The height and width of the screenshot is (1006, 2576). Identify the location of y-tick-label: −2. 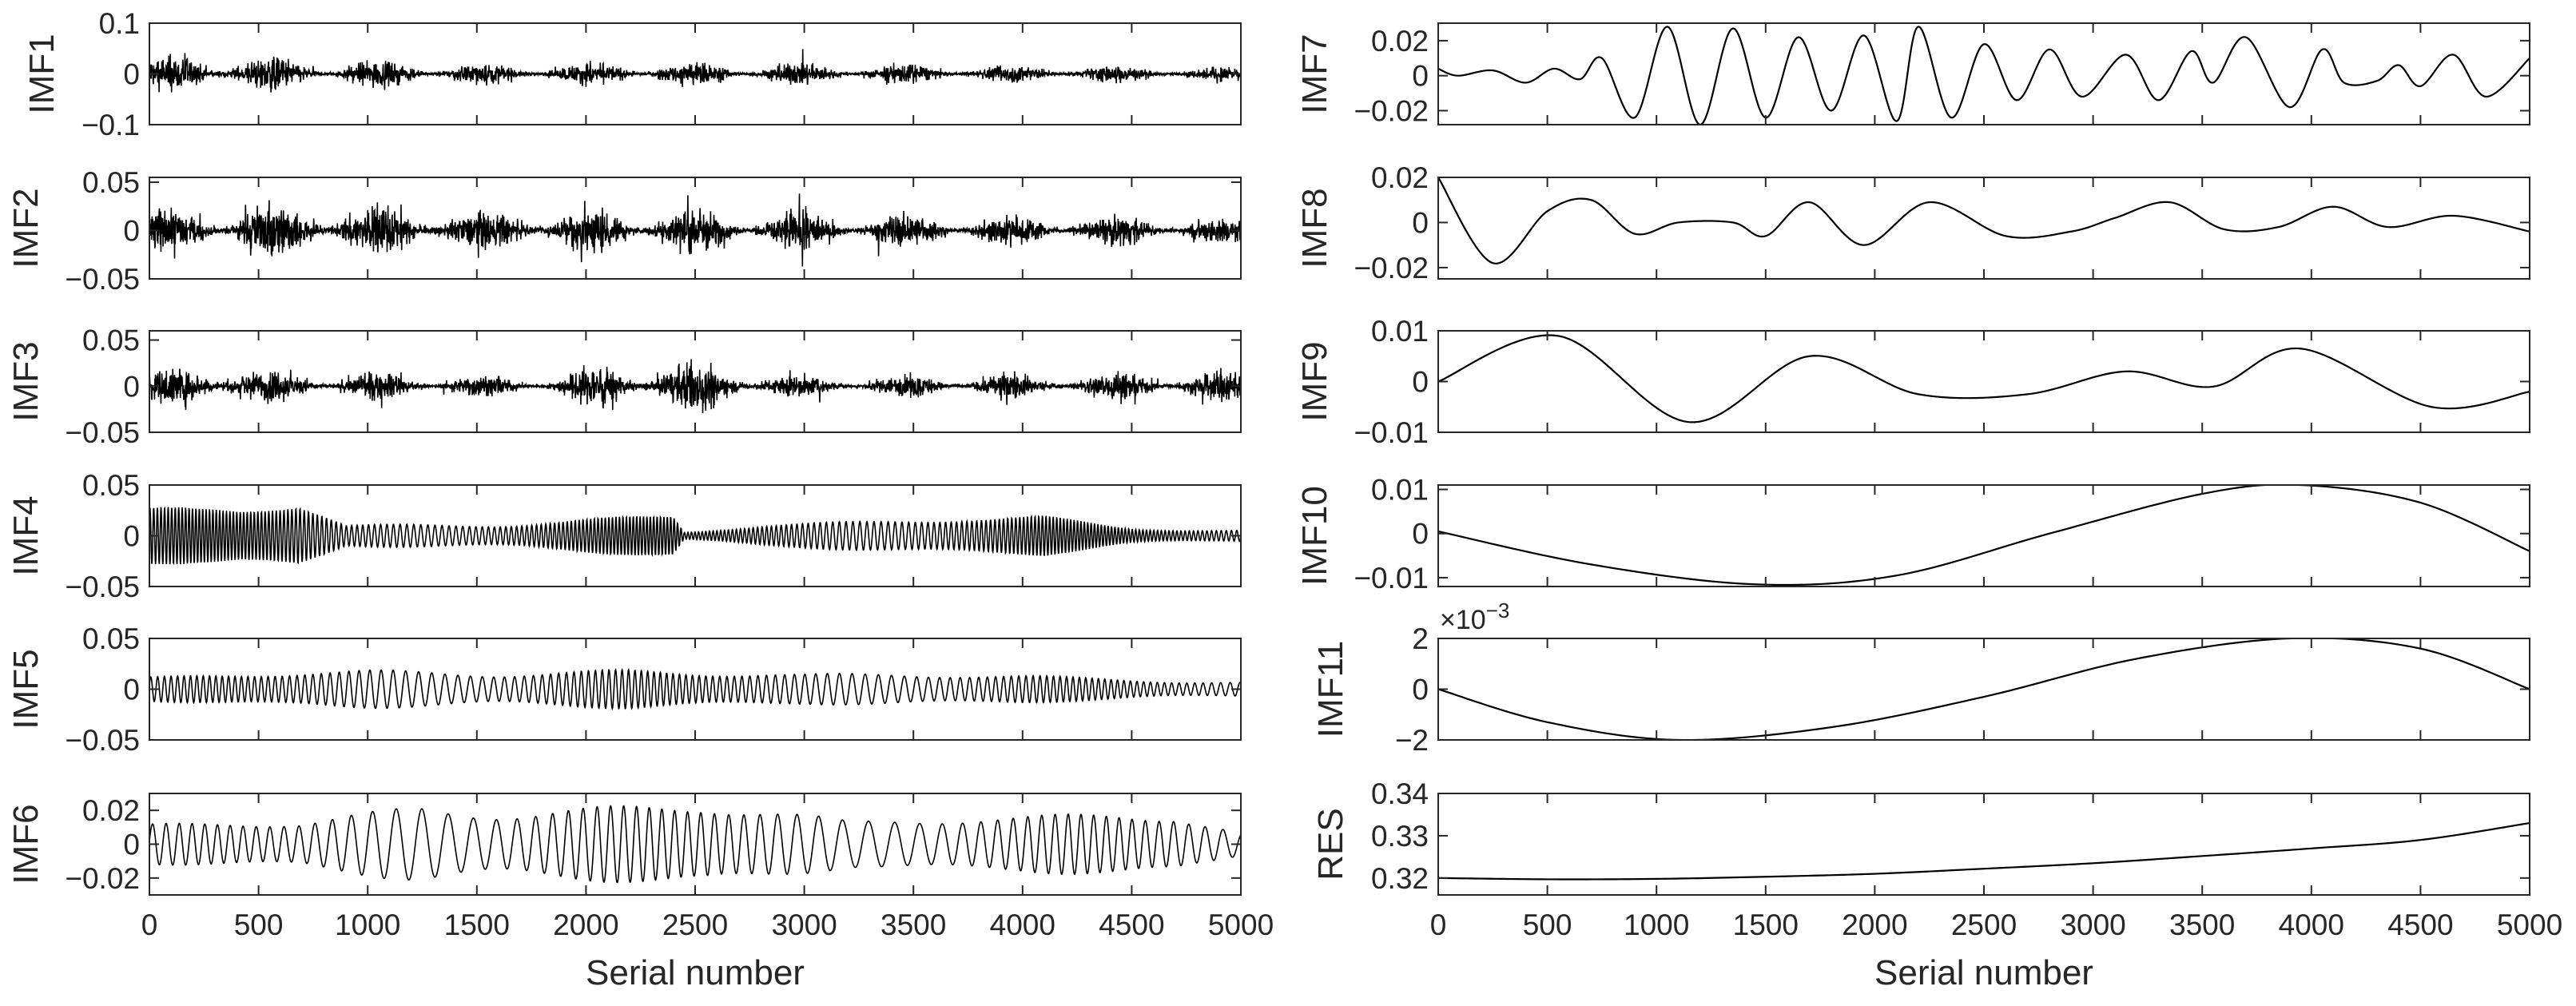
(1412, 741).